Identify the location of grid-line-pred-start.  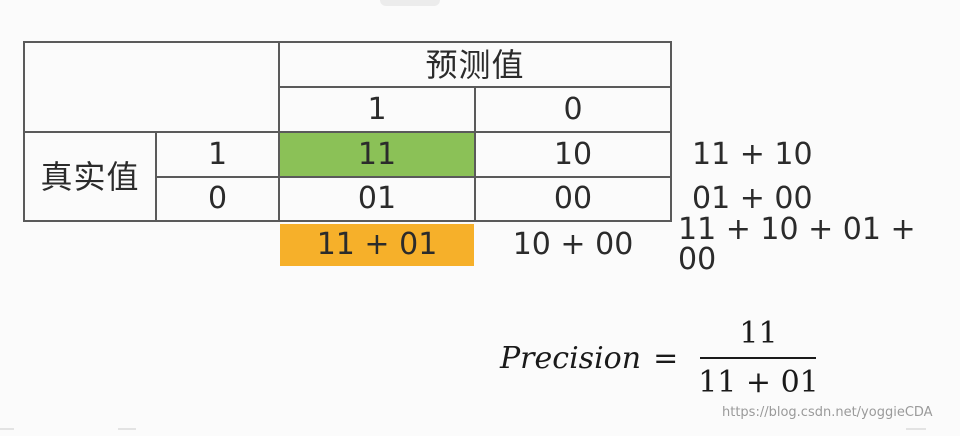
(279, 131).